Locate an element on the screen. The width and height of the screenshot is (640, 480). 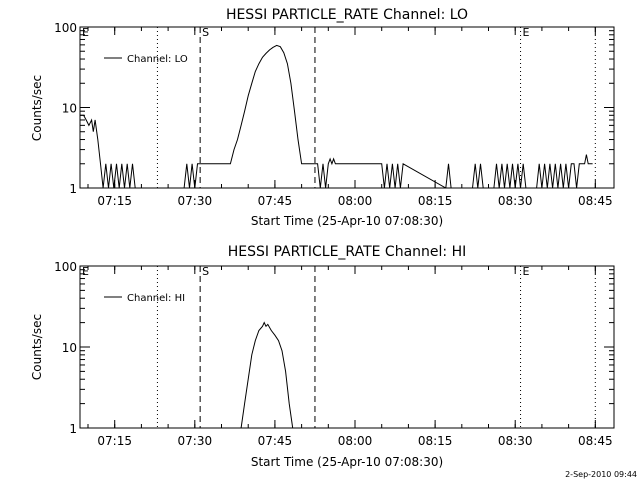
chart-title: HESSI PARTICLE_RATE Channel: HI is located at coordinates (347, 252).